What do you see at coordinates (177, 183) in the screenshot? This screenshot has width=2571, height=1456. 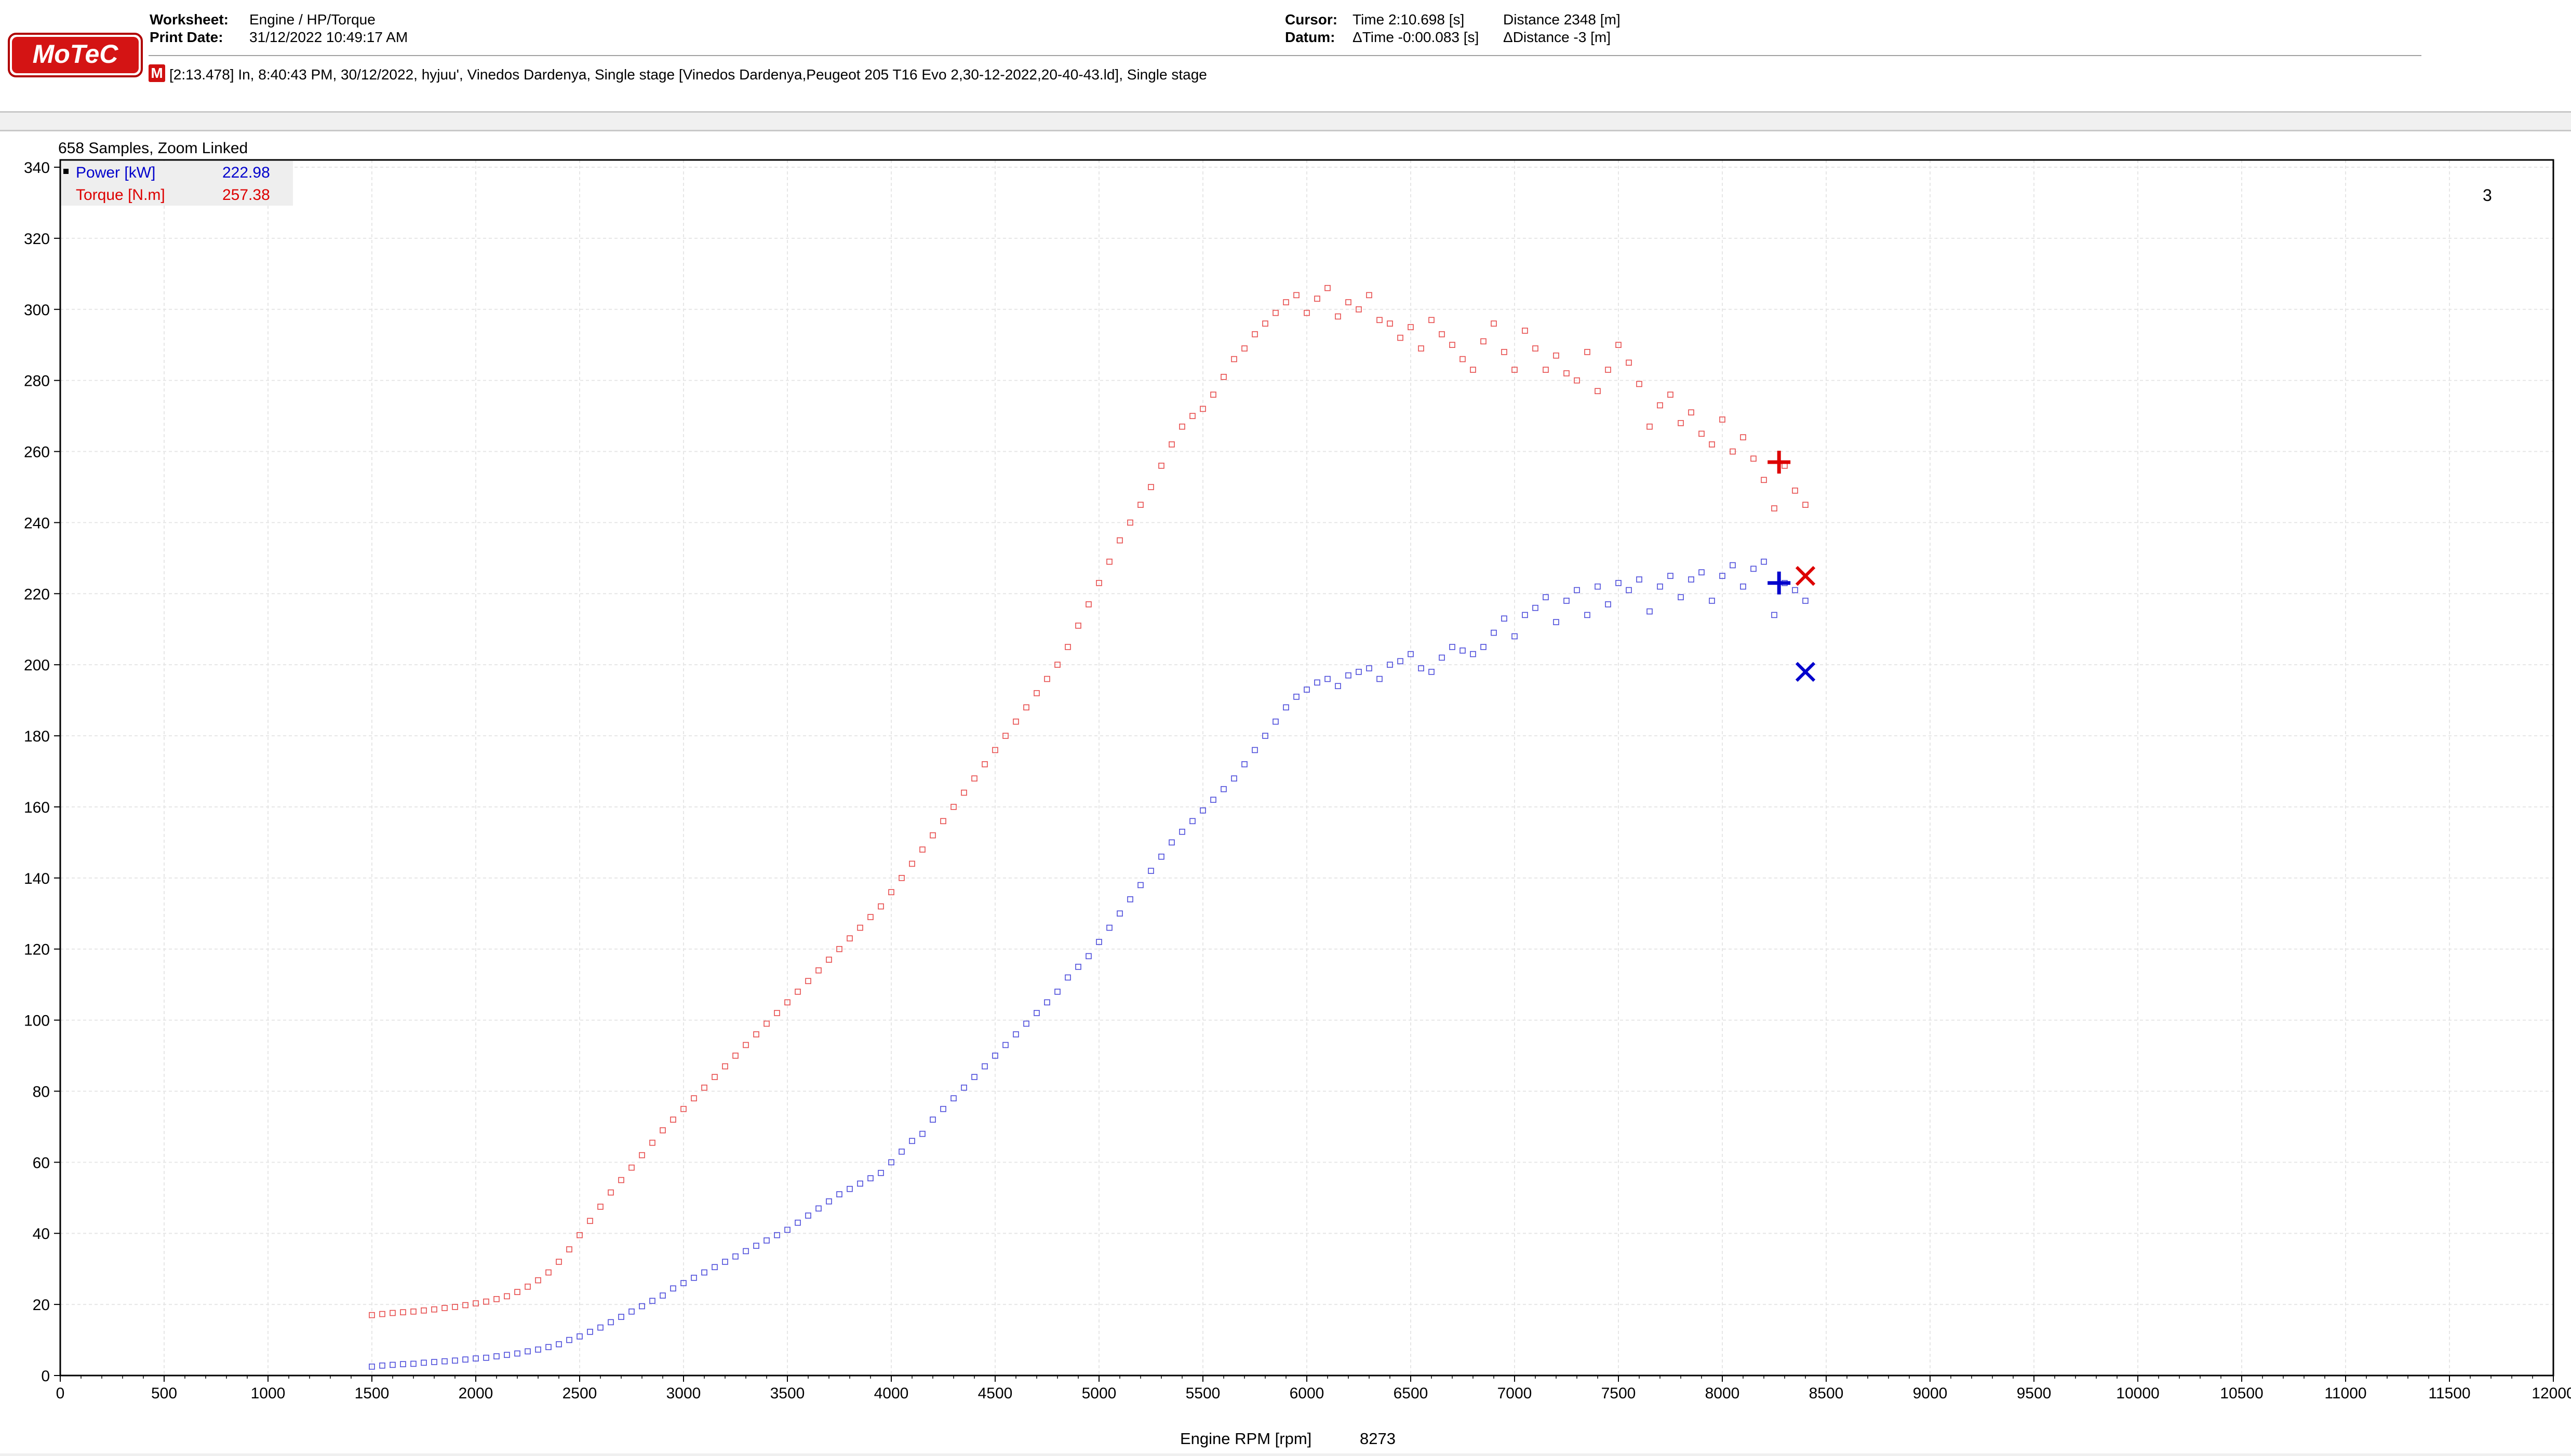 I see `legend: Power [kW] 222.98 Torque [N.m] 257.38` at bounding box center [177, 183].